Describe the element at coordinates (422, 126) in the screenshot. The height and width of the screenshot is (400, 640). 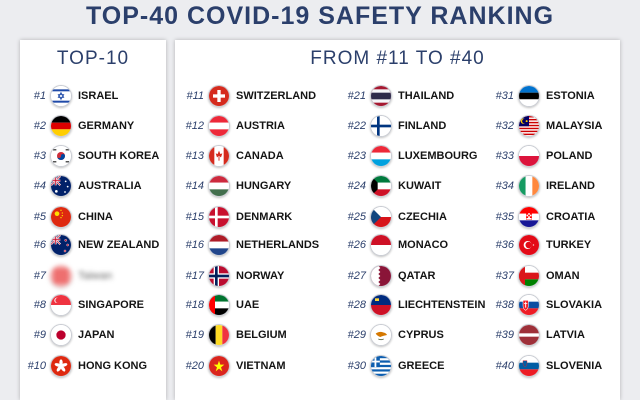
I see `country-name: FINLAND` at that location.